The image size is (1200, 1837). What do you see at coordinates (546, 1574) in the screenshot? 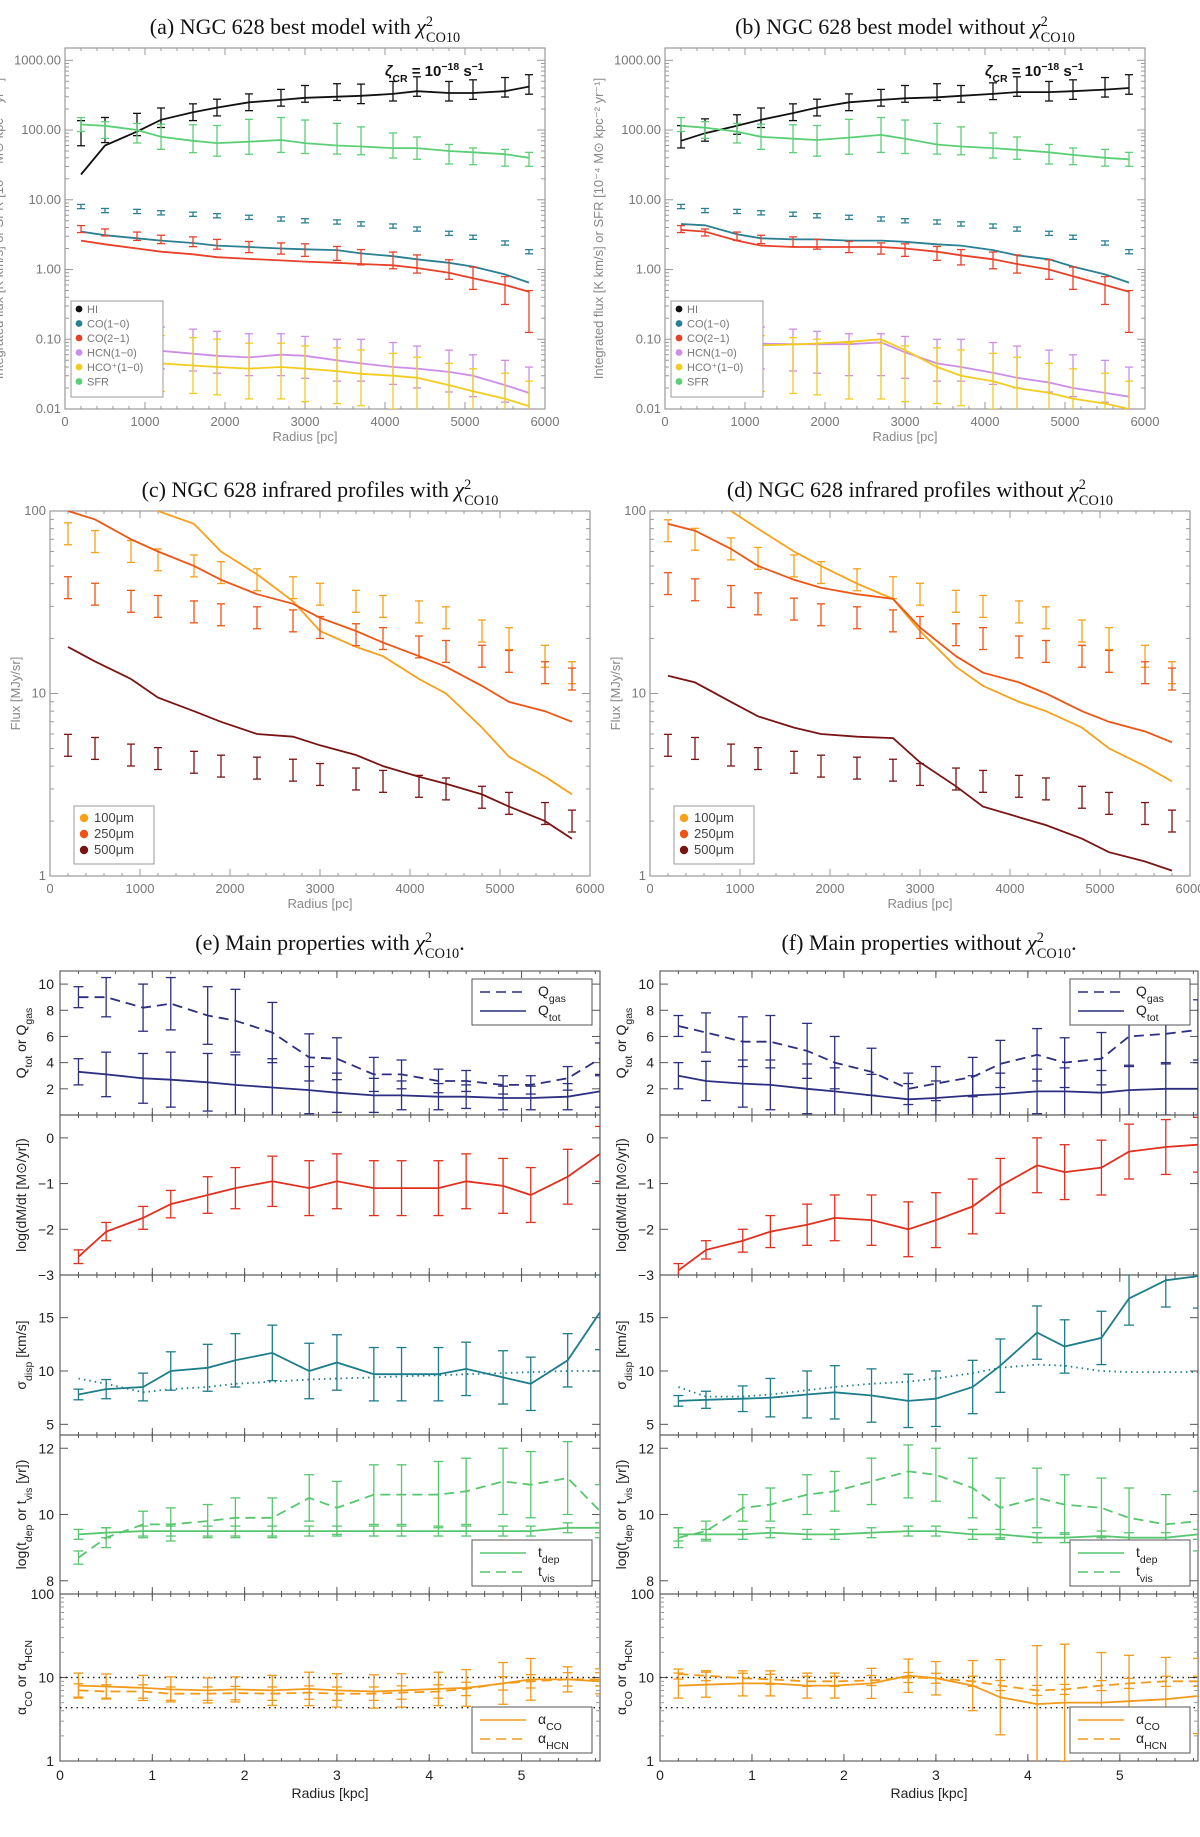
I see `legend-label: tvis` at bounding box center [546, 1574].